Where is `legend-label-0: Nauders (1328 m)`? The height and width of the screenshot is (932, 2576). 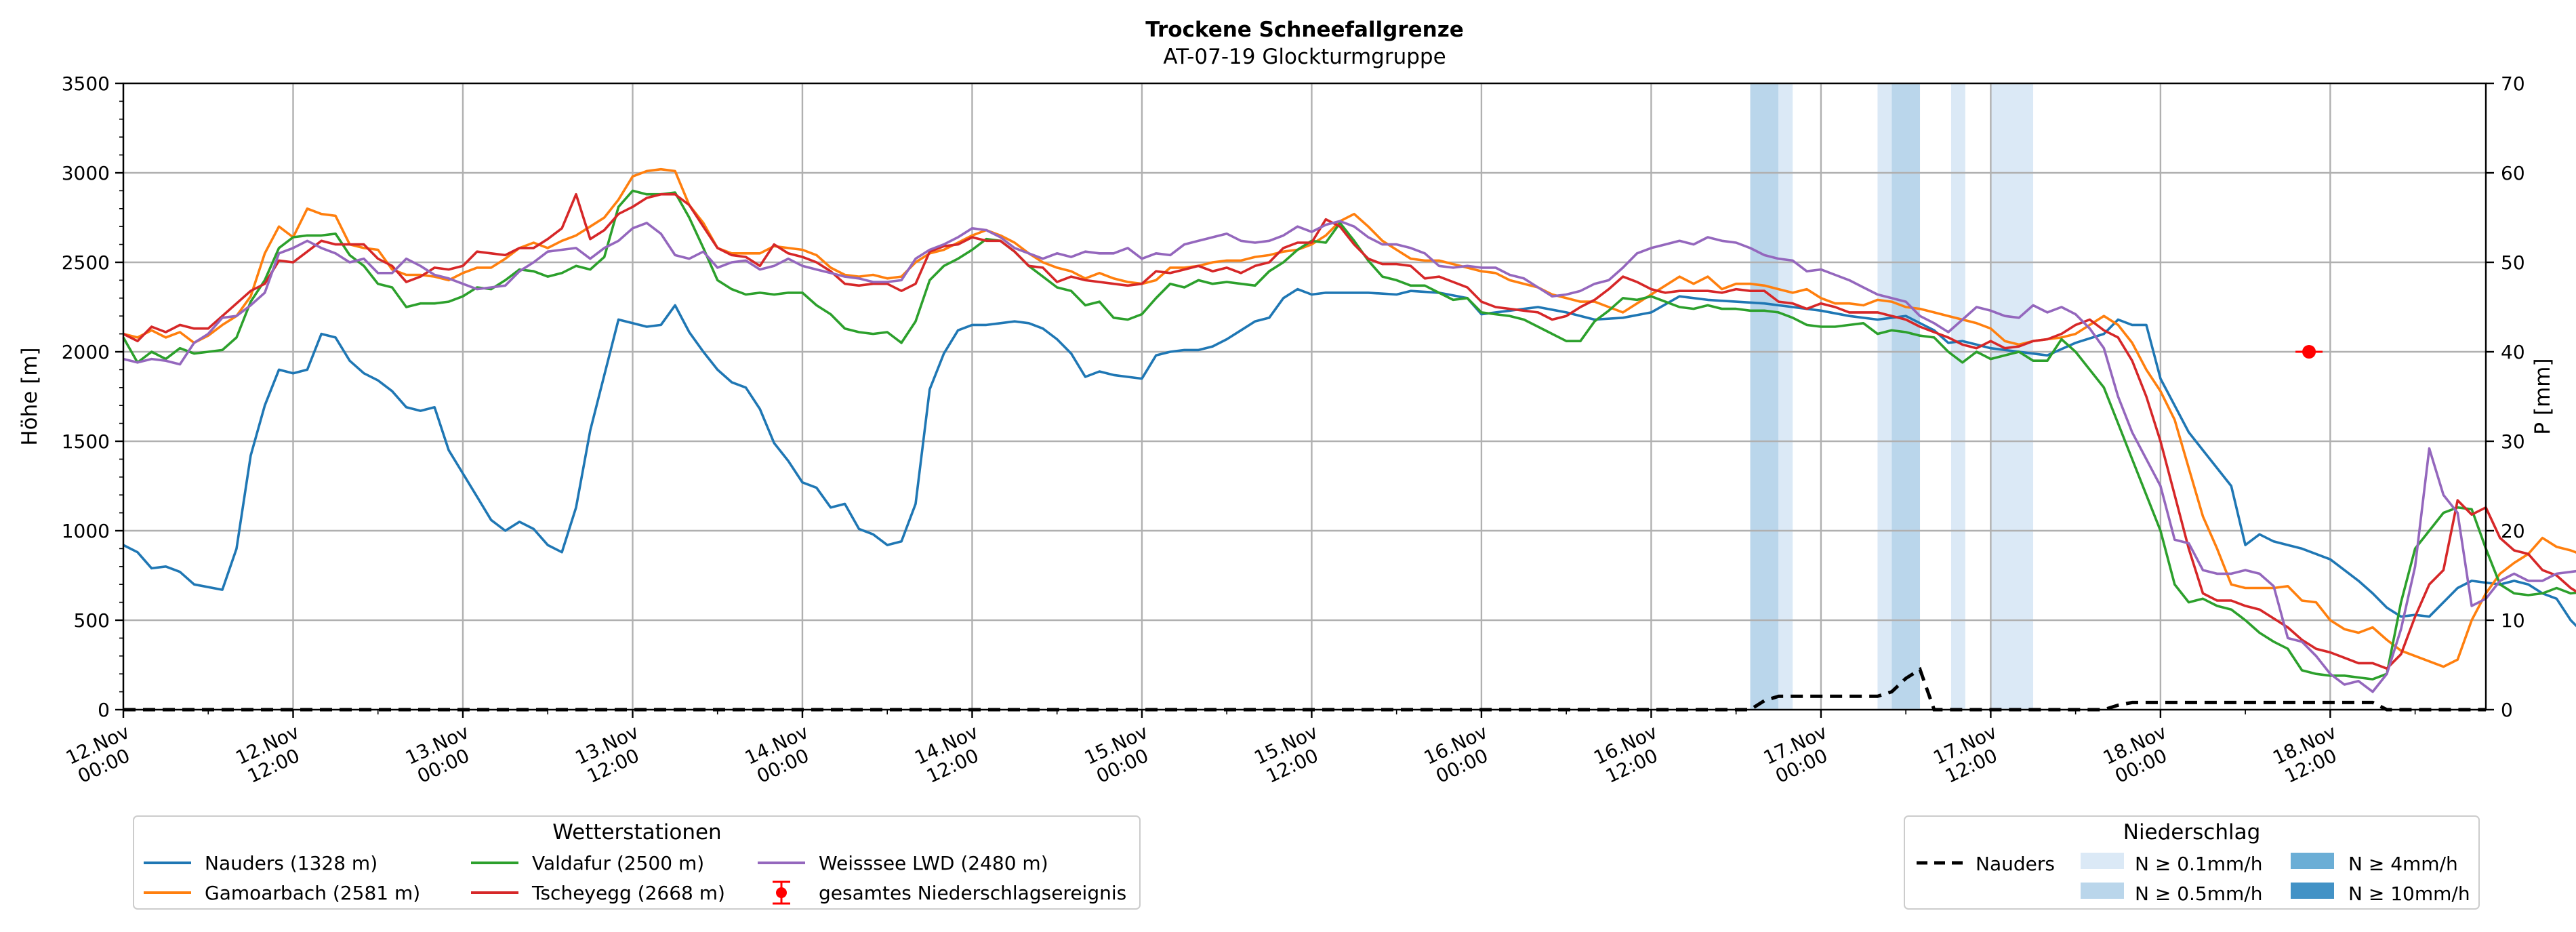 legend-label-0: Nauders (1328 m) is located at coordinates (291, 863).